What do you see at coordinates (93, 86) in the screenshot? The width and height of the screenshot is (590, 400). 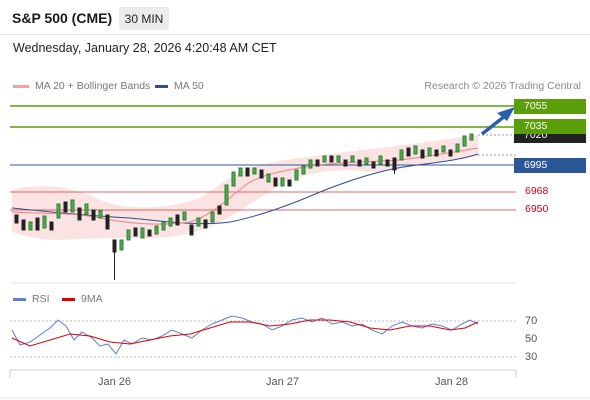 I see `ma20-label: MA 20 + Bollinger Bands` at bounding box center [93, 86].